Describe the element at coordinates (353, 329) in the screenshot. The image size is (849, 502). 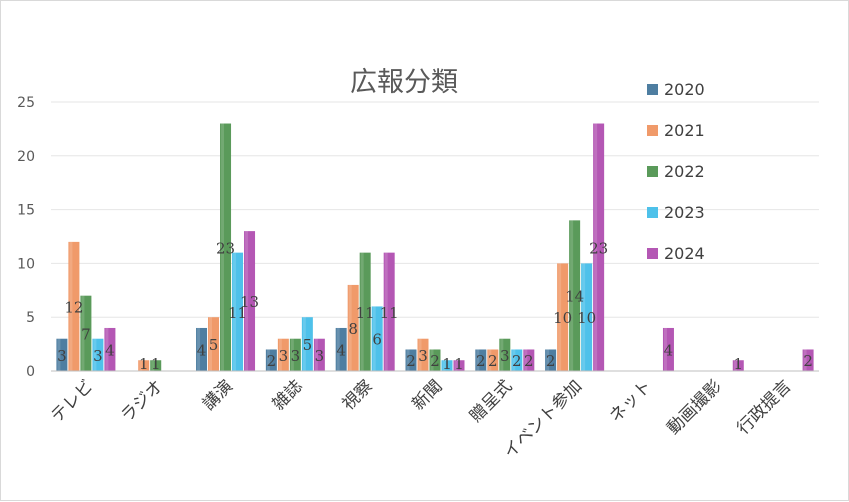
I see `data-label: 8` at that location.